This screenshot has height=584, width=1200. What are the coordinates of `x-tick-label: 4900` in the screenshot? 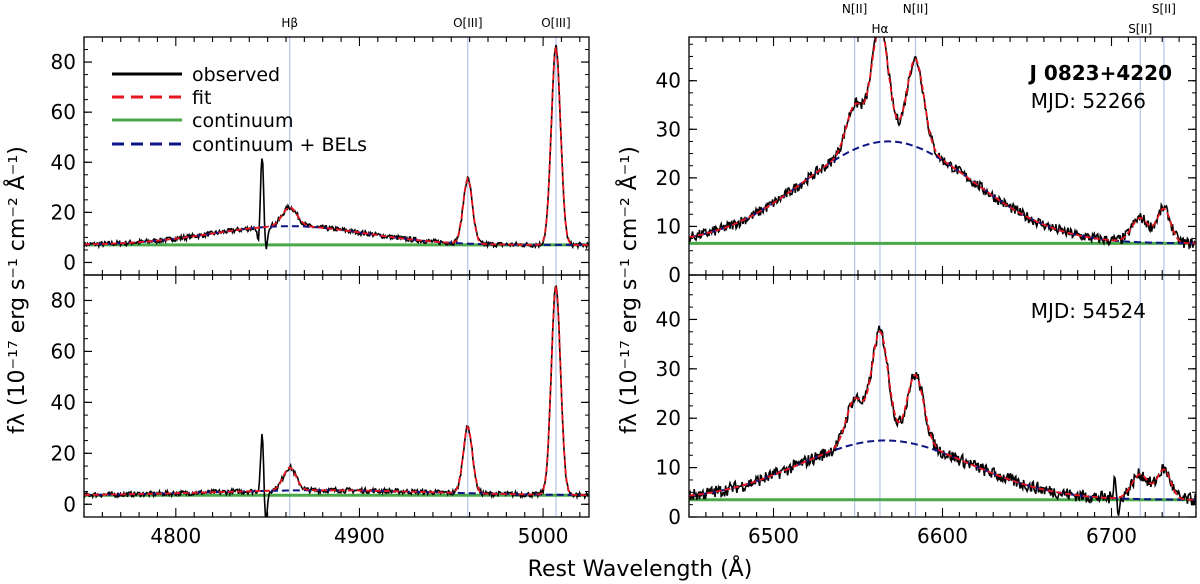 It's located at (359, 536).